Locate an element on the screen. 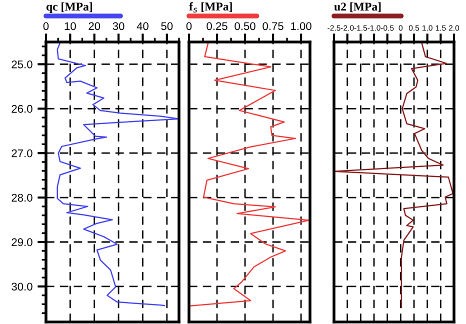 The image size is (466, 324). text: f$_{s}$ [MPa] is located at coordinates (210, 7).